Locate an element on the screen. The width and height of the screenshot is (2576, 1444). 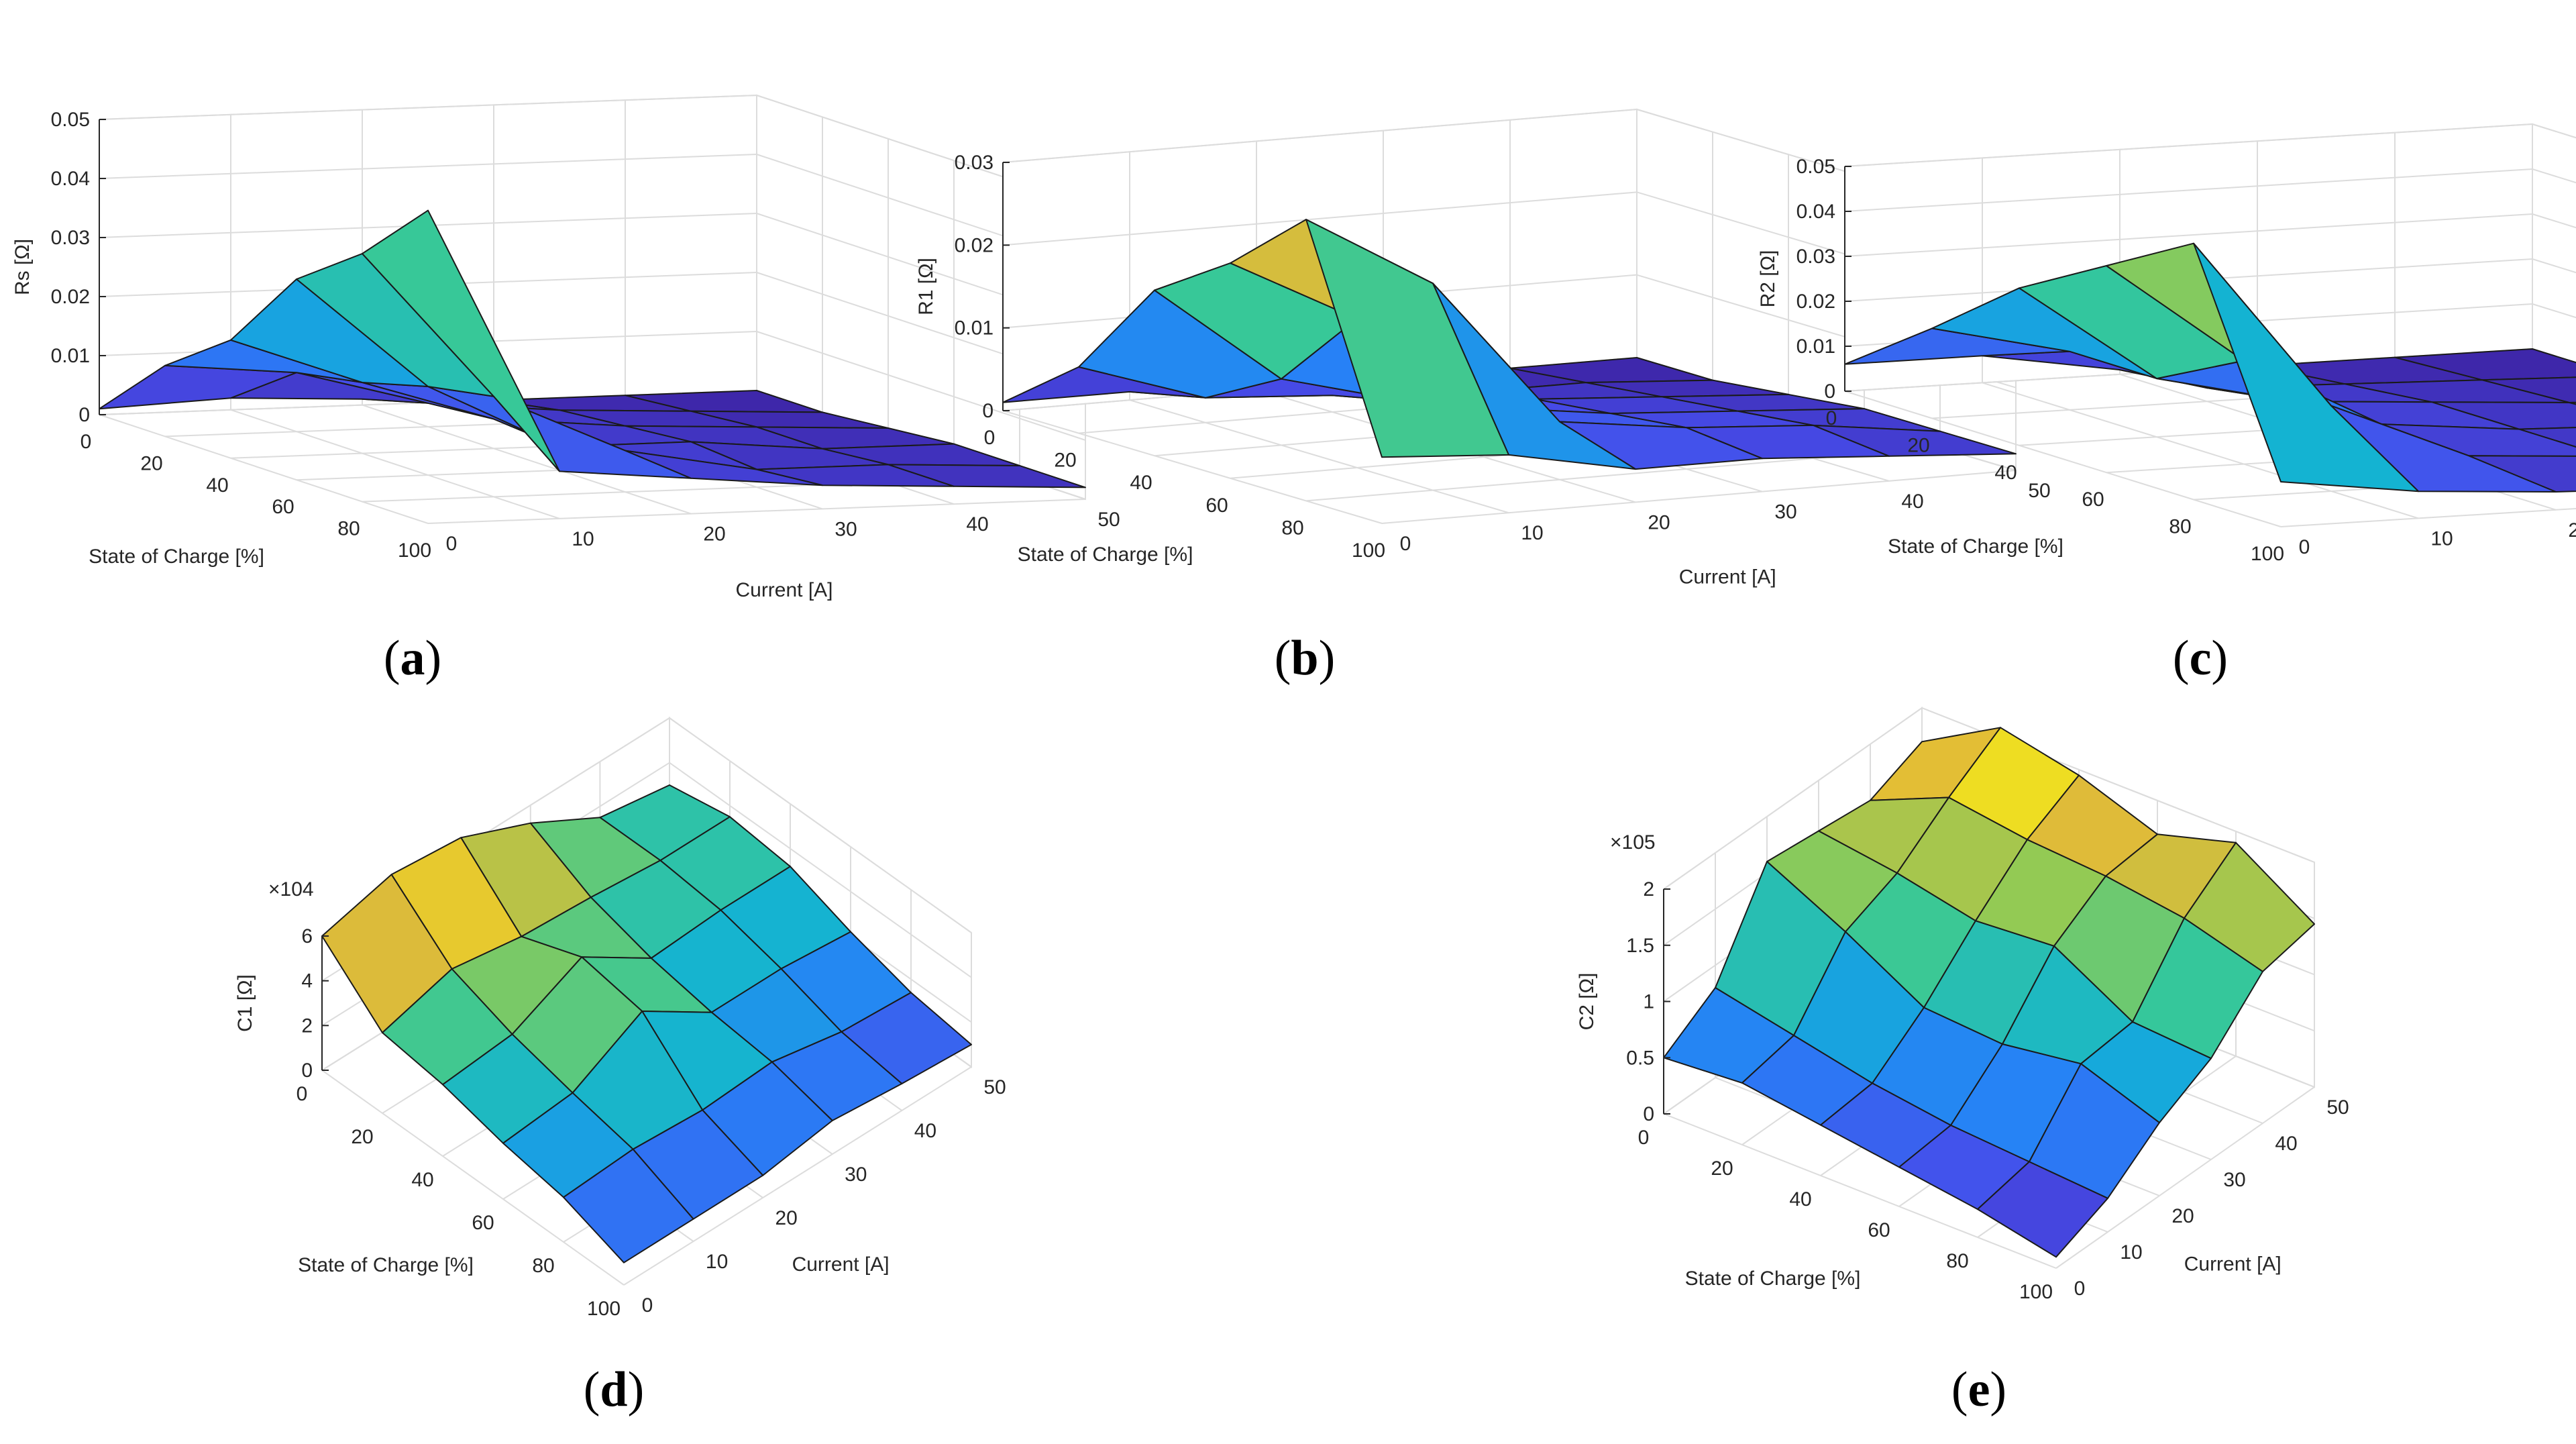
panel-b-surface is located at coordinates (1509, 344).